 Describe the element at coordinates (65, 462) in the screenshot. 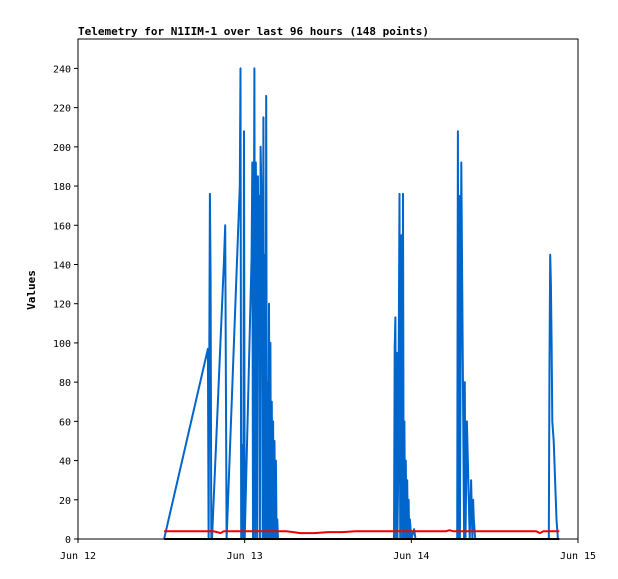

I see `y-tick-label: 40` at that location.